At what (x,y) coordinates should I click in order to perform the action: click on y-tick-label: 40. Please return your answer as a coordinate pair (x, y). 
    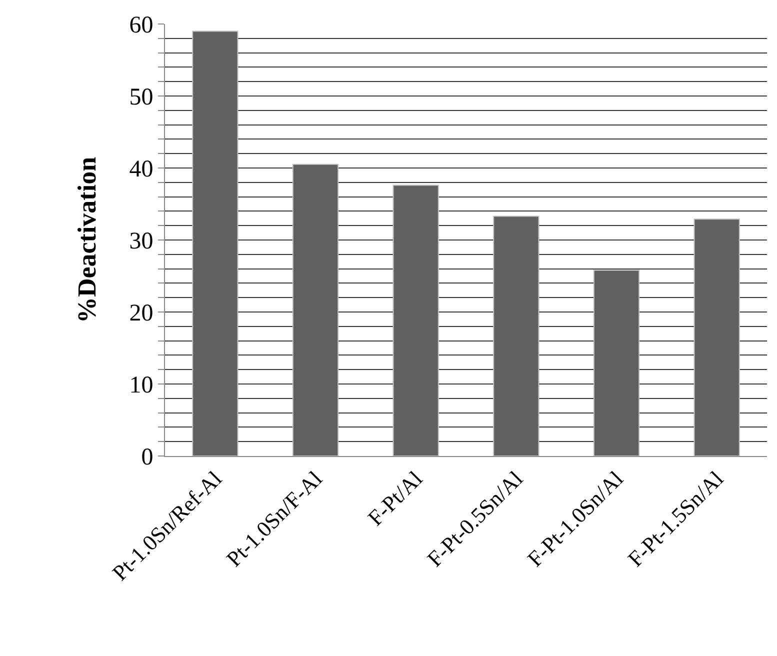
    Looking at the image, I should click on (141, 169).